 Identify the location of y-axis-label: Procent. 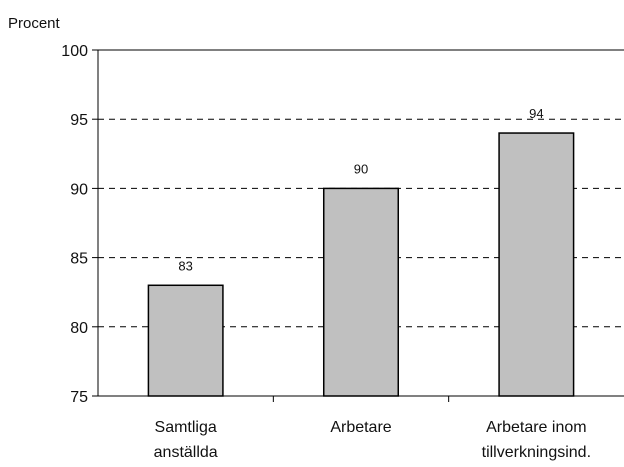
(34, 23).